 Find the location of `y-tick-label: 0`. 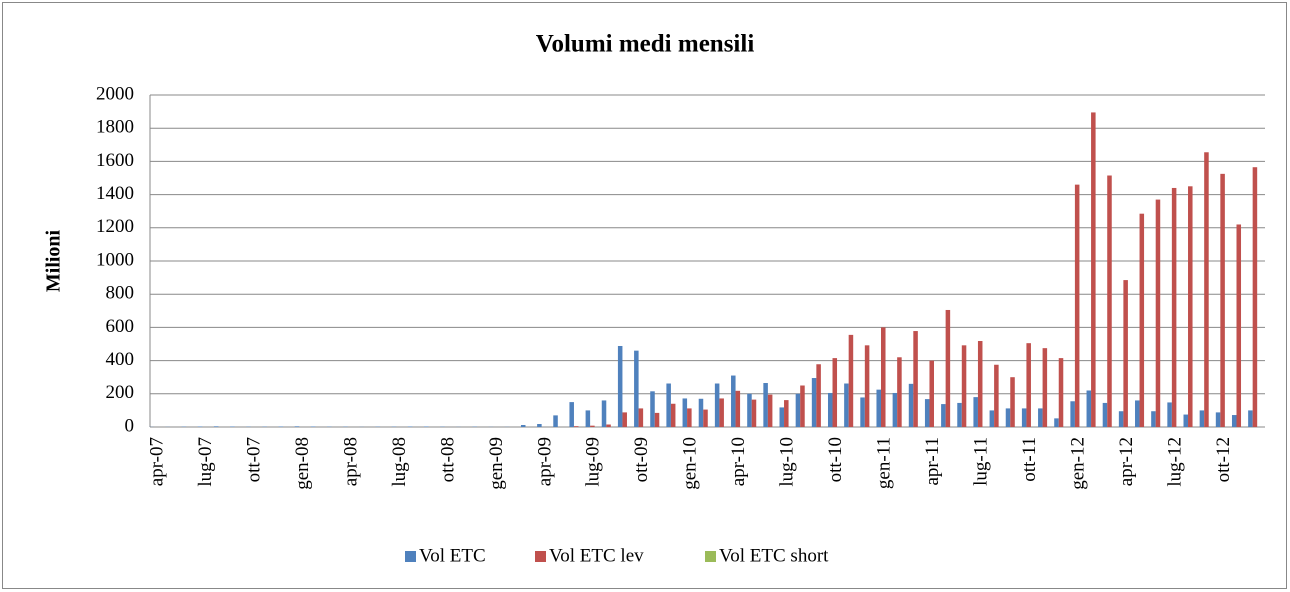

y-tick-label: 0 is located at coordinates (130, 425).